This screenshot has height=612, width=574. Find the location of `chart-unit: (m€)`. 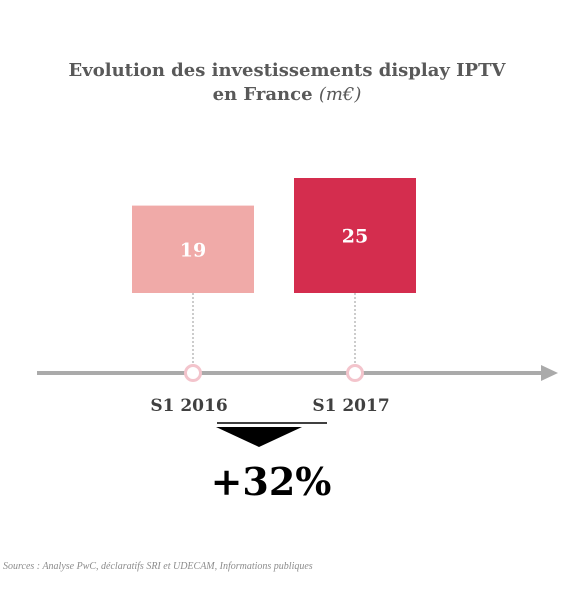

chart-unit: (m€) is located at coordinates (340, 94).